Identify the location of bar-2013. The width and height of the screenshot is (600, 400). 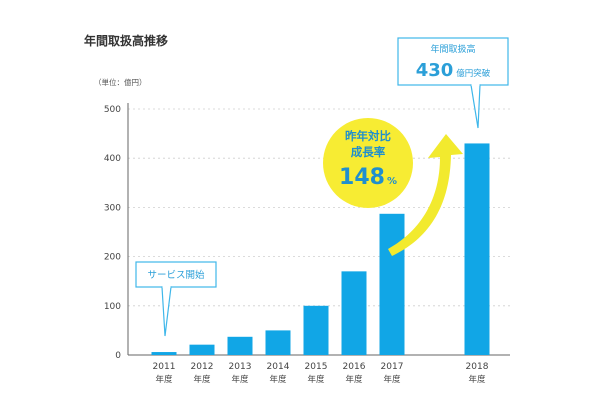
(240, 345).